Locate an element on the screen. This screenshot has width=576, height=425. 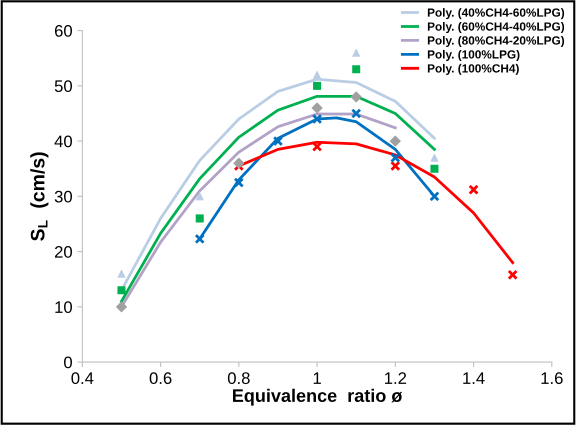
x-tick-label: 0.8 is located at coordinates (239, 378).